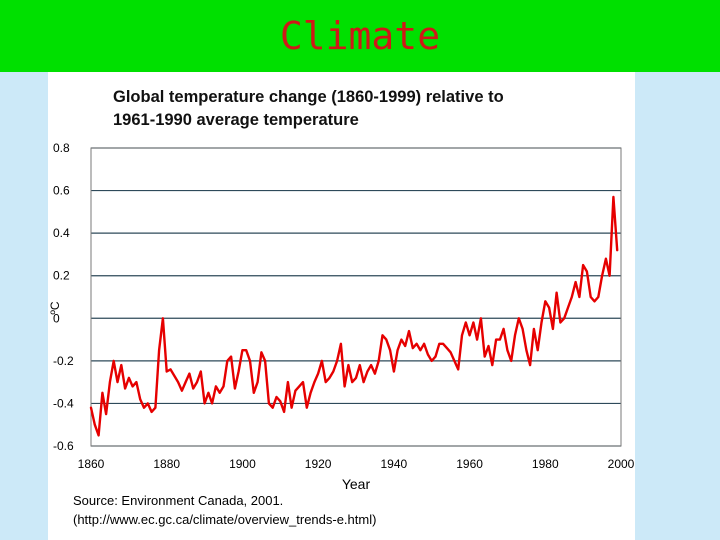 This screenshot has width=720, height=540. I want to click on title-bar, so click(360, 36).